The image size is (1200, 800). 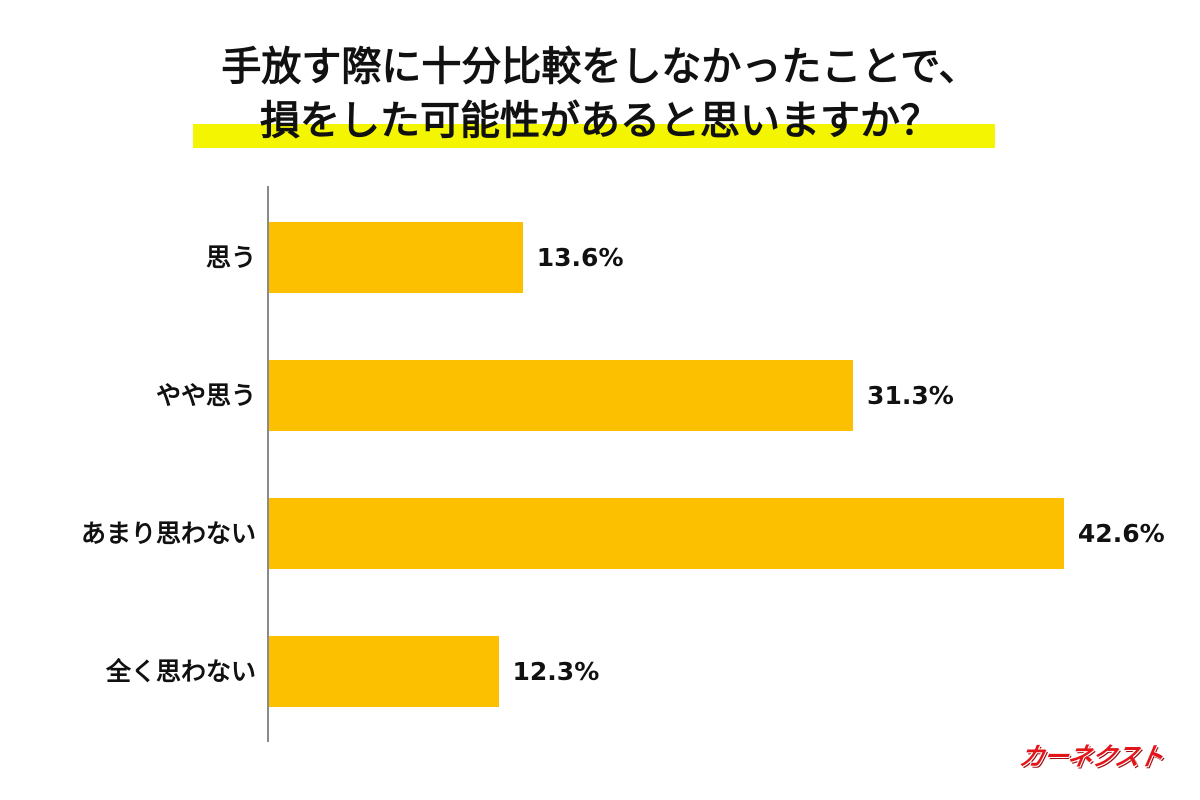 I want to click on category-label: 全く思わない, so click(x=180, y=671).